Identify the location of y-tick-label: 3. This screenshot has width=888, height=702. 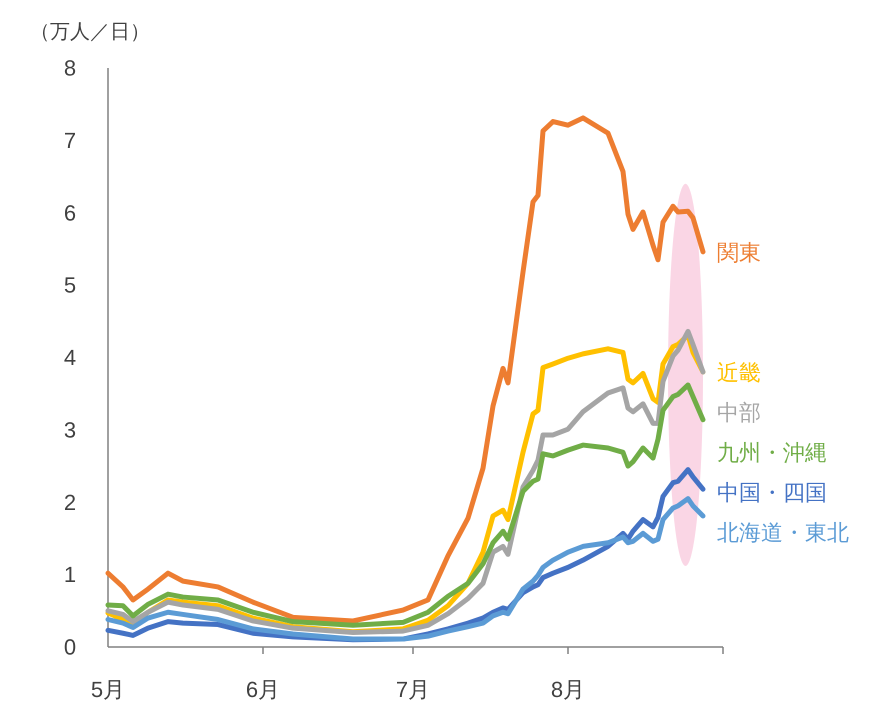
(70, 429).